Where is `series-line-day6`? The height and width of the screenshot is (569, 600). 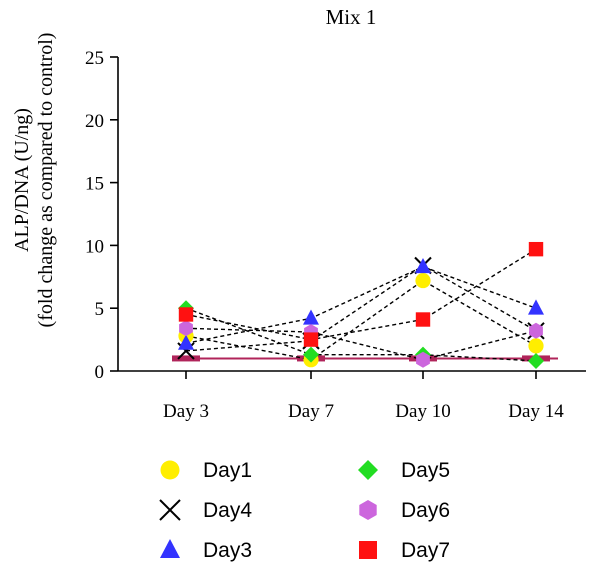
series-line-day6 is located at coordinates (361, 344).